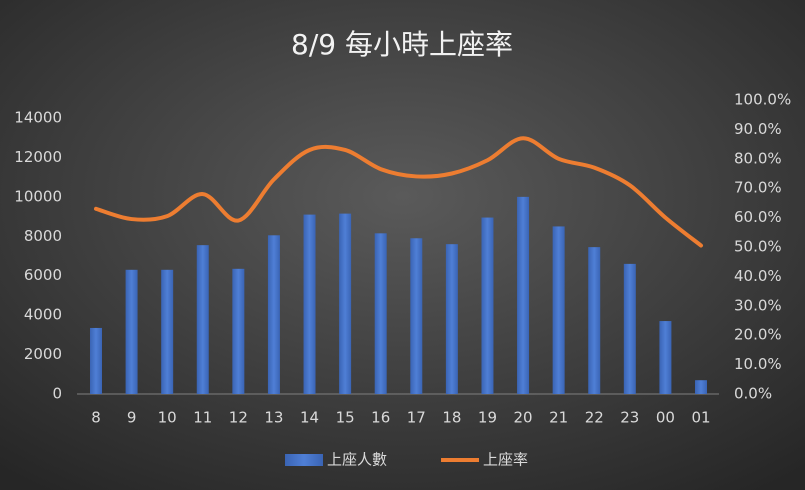 Image resolution: width=805 pixels, height=490 pixels. Describe the element at coordinates (451, 418) in the screenshot. I see `x-tick-label: 18` at that location.